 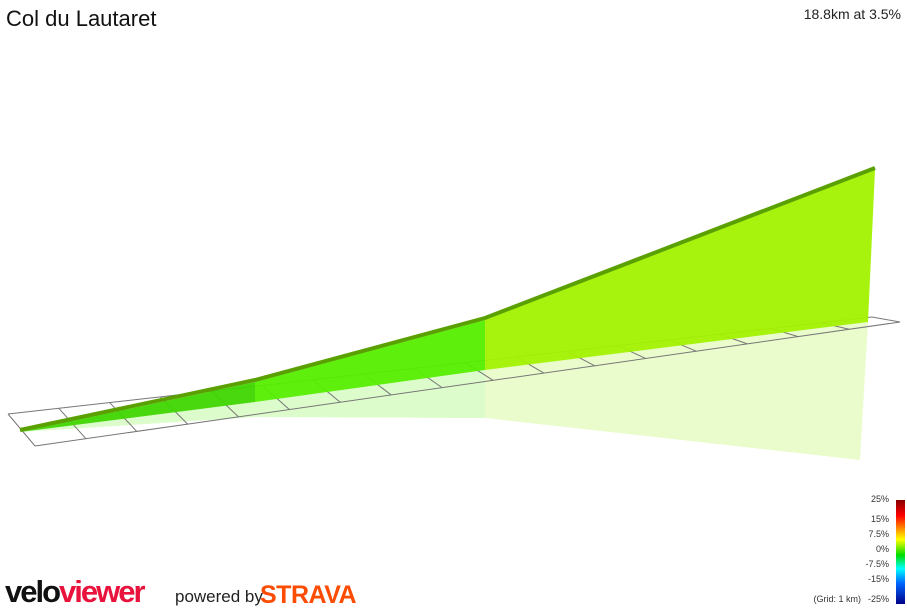 I want to click on climb-summary: 18.8km at 3.5%, so click(x=852, y=14).